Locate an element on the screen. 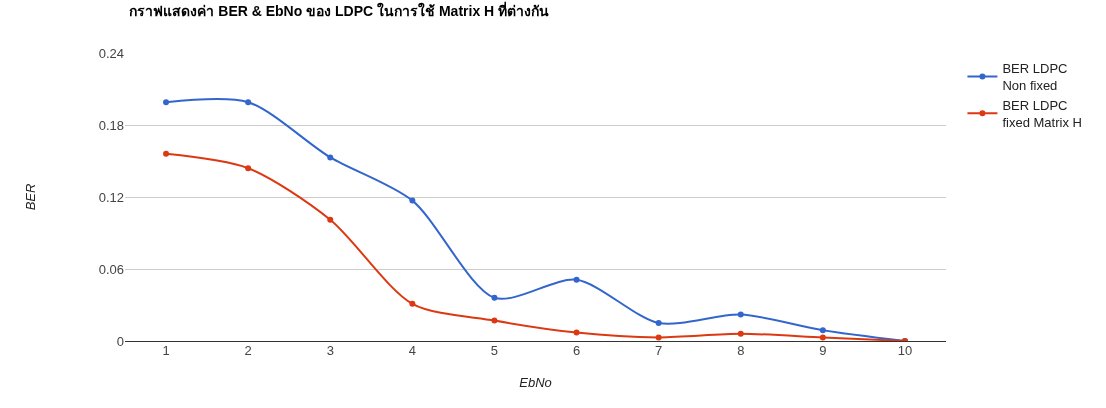  x-tick-label: 7 is located at coordinates (659, 350).